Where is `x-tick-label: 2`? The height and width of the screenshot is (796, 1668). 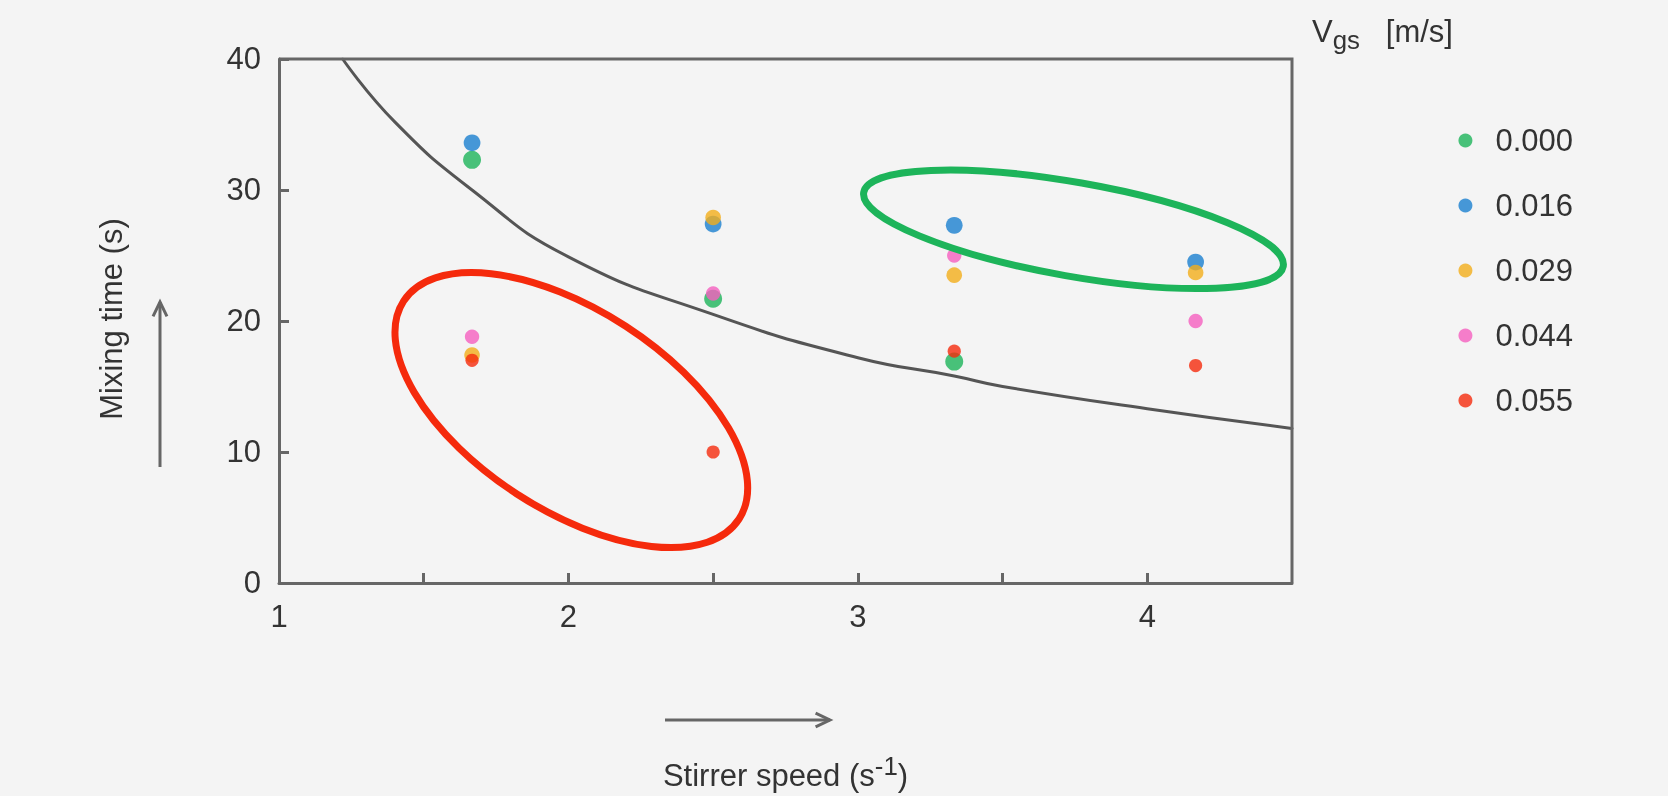 x-tick-label: 2 is located at coordinates (568, 616).